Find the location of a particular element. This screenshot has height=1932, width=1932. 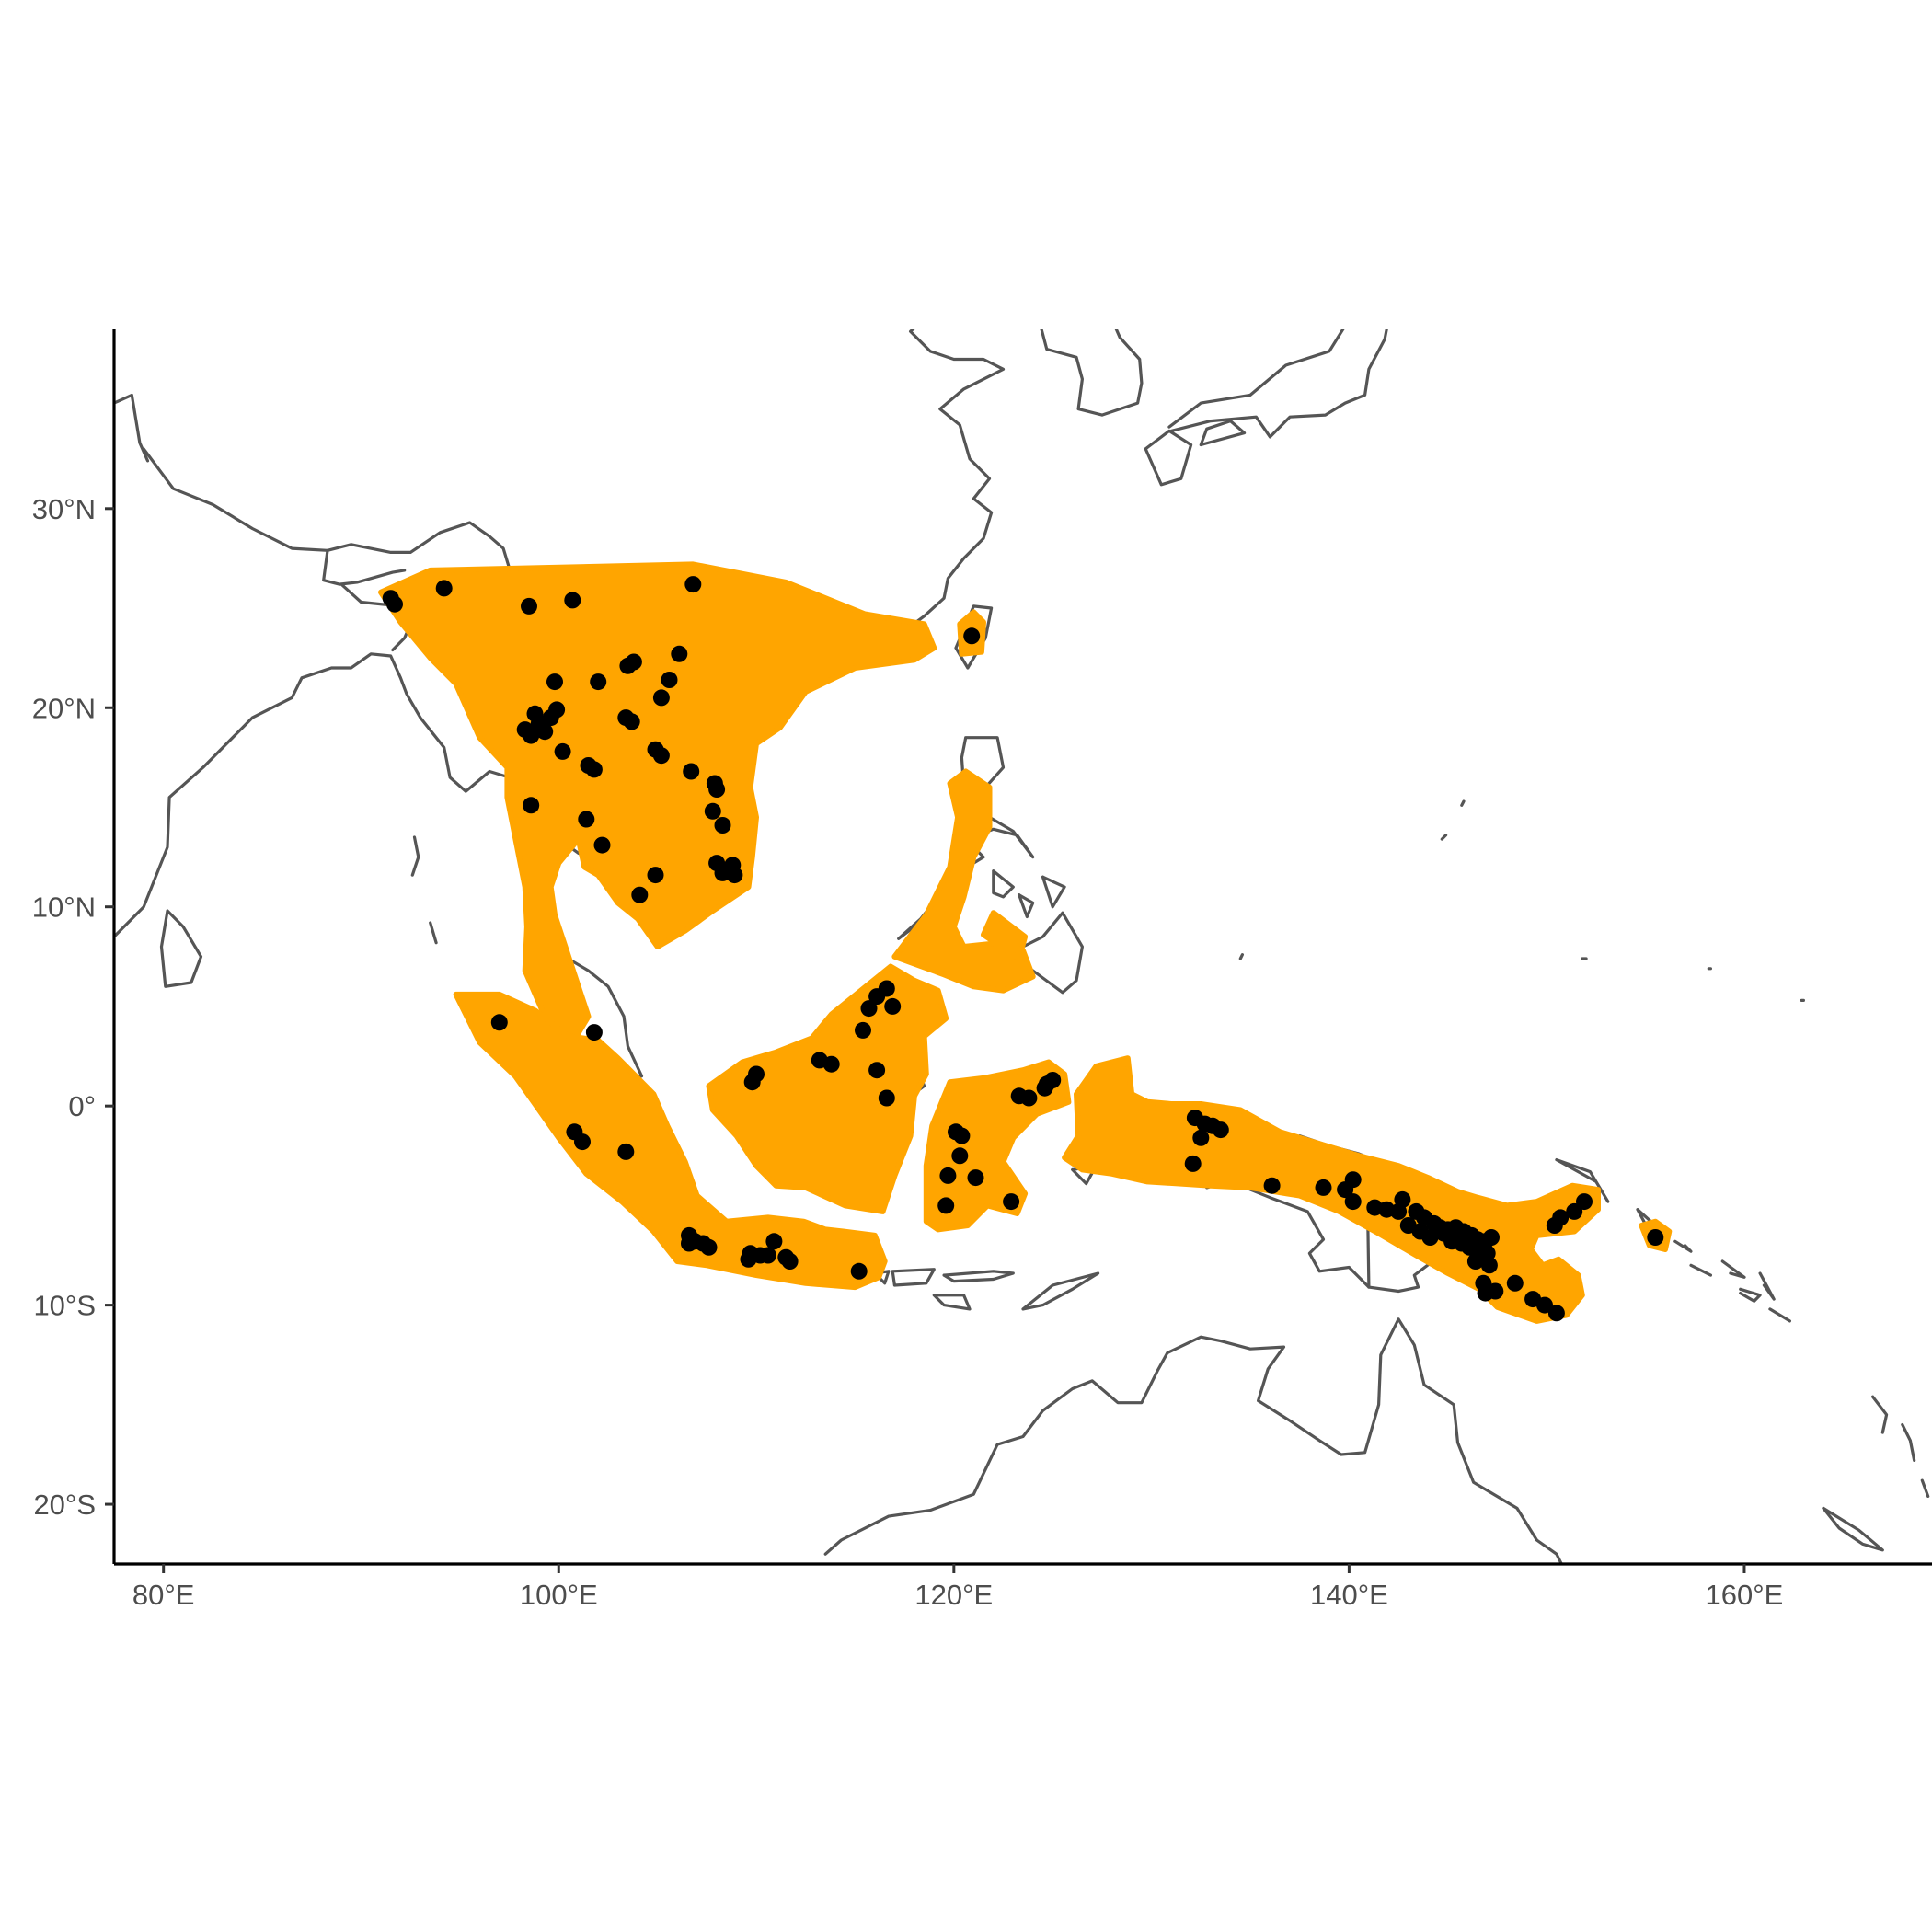

x-tick-label: 100°E is located at coordinates (559, 1595).